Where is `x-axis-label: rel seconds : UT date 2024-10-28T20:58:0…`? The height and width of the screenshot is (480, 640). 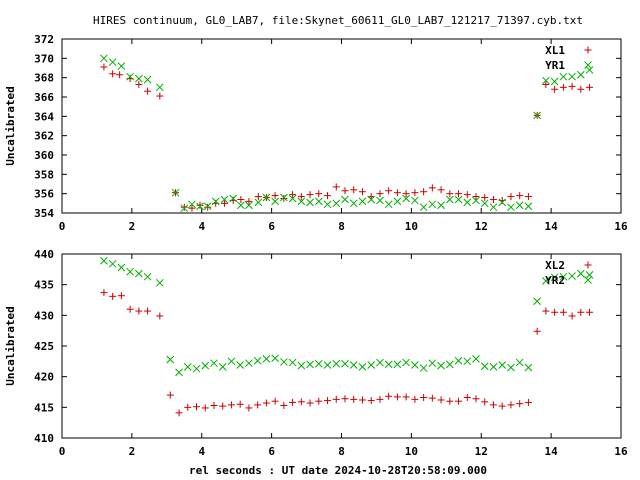
x-axis-label: rel seconds : UT date 2024-10-28T20:58:0… is located at coordinates (338, 470).